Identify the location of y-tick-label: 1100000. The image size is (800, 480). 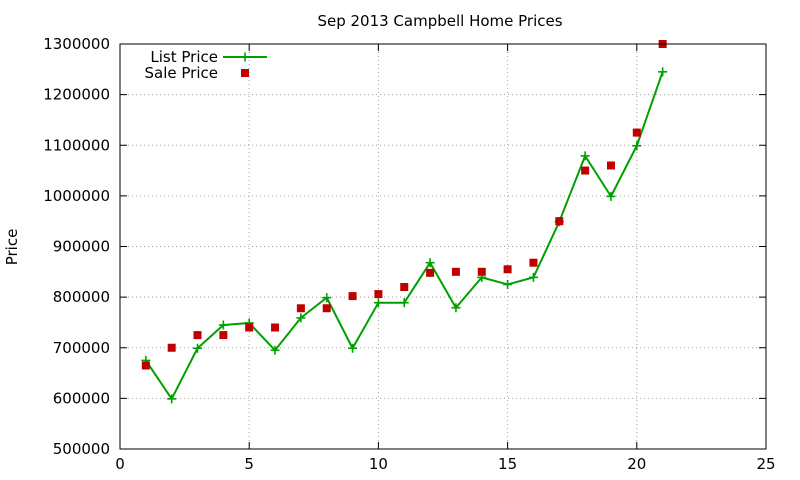
(76, 145).